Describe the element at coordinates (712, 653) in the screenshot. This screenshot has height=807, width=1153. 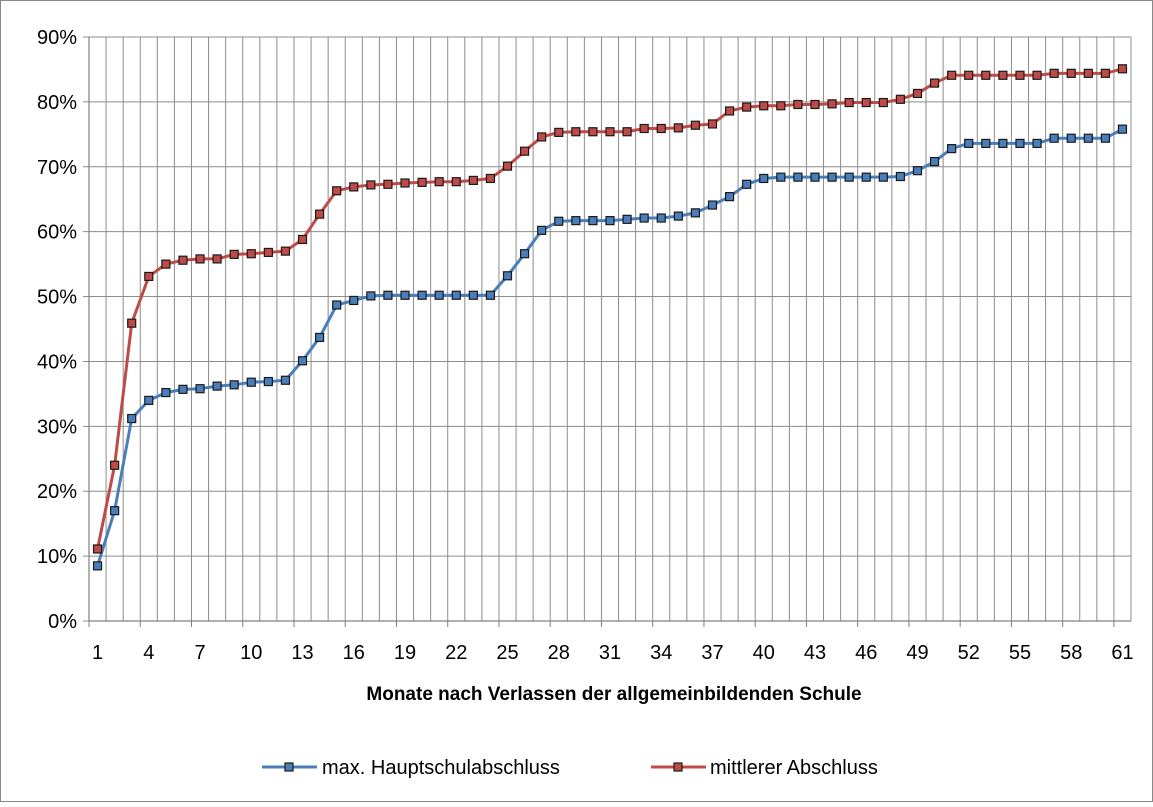
I see `x-tick-label: 37` at that location.